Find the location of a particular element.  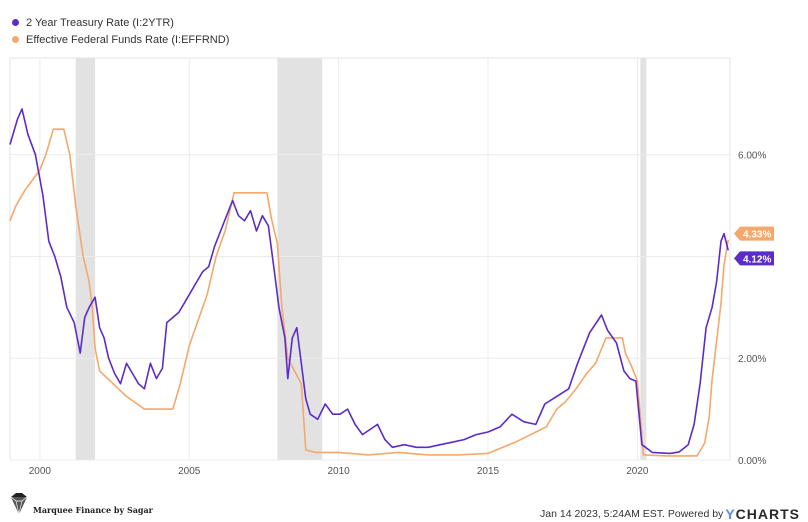

legend-label-2yr-treasury: 2 Year Treasury Rate (I:2YTR) is located at coordinates (100, 22).